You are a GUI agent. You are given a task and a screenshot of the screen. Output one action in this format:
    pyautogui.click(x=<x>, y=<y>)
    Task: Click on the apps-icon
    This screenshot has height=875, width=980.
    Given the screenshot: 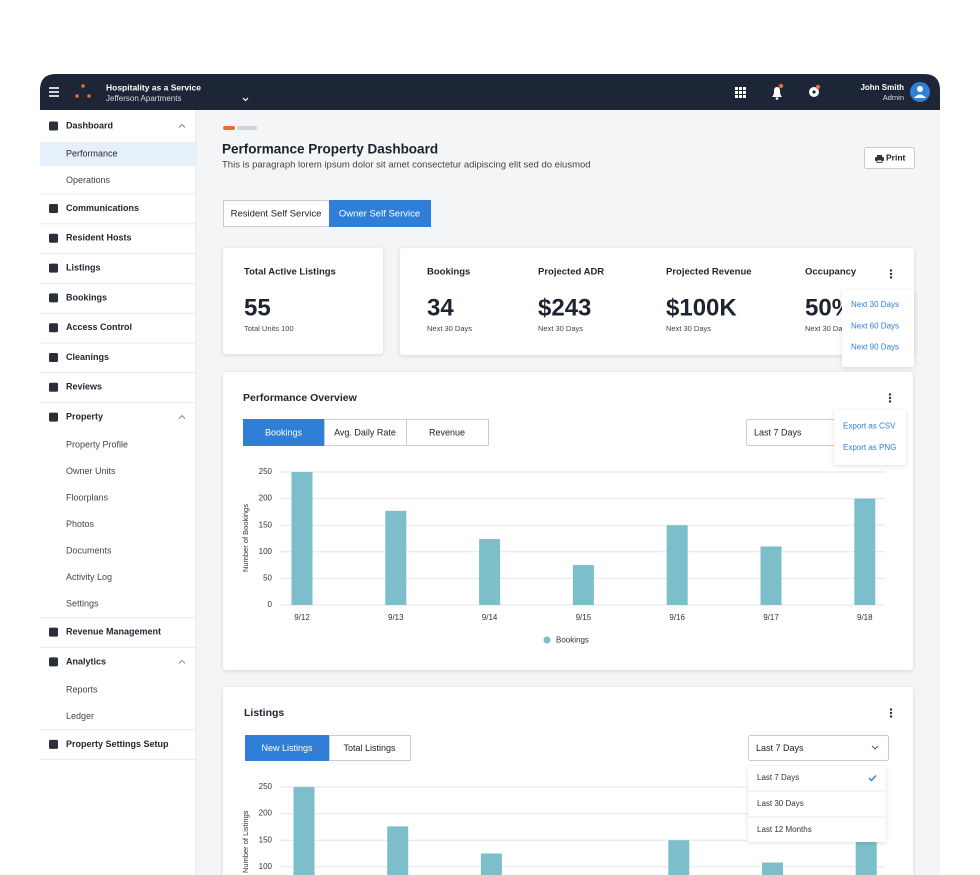 What is the action you would take?
    pyautogui.click(x=740, y=92)
    